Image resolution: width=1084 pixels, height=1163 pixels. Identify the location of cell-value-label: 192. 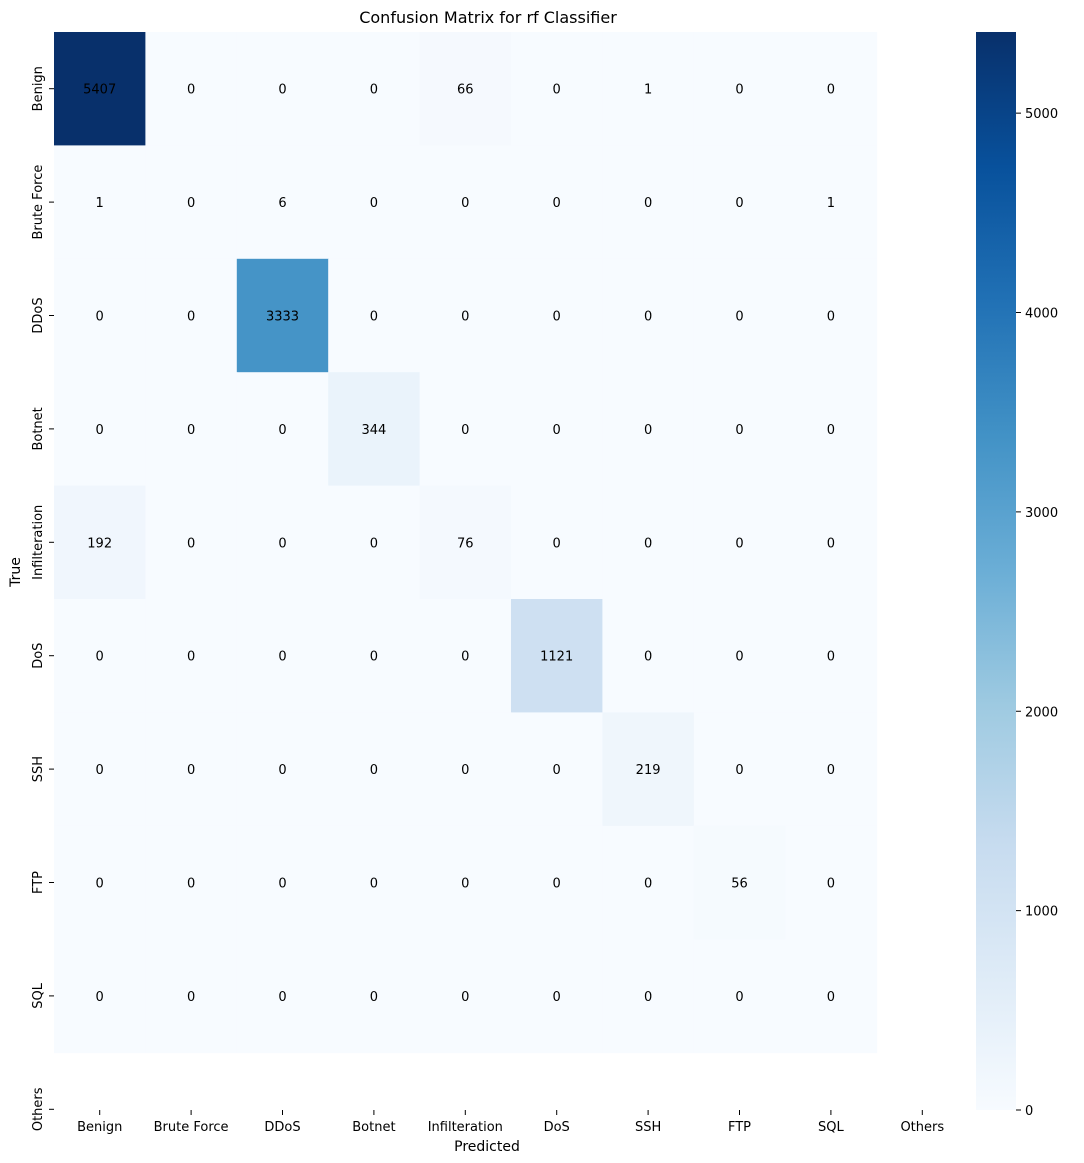
(99, 543).